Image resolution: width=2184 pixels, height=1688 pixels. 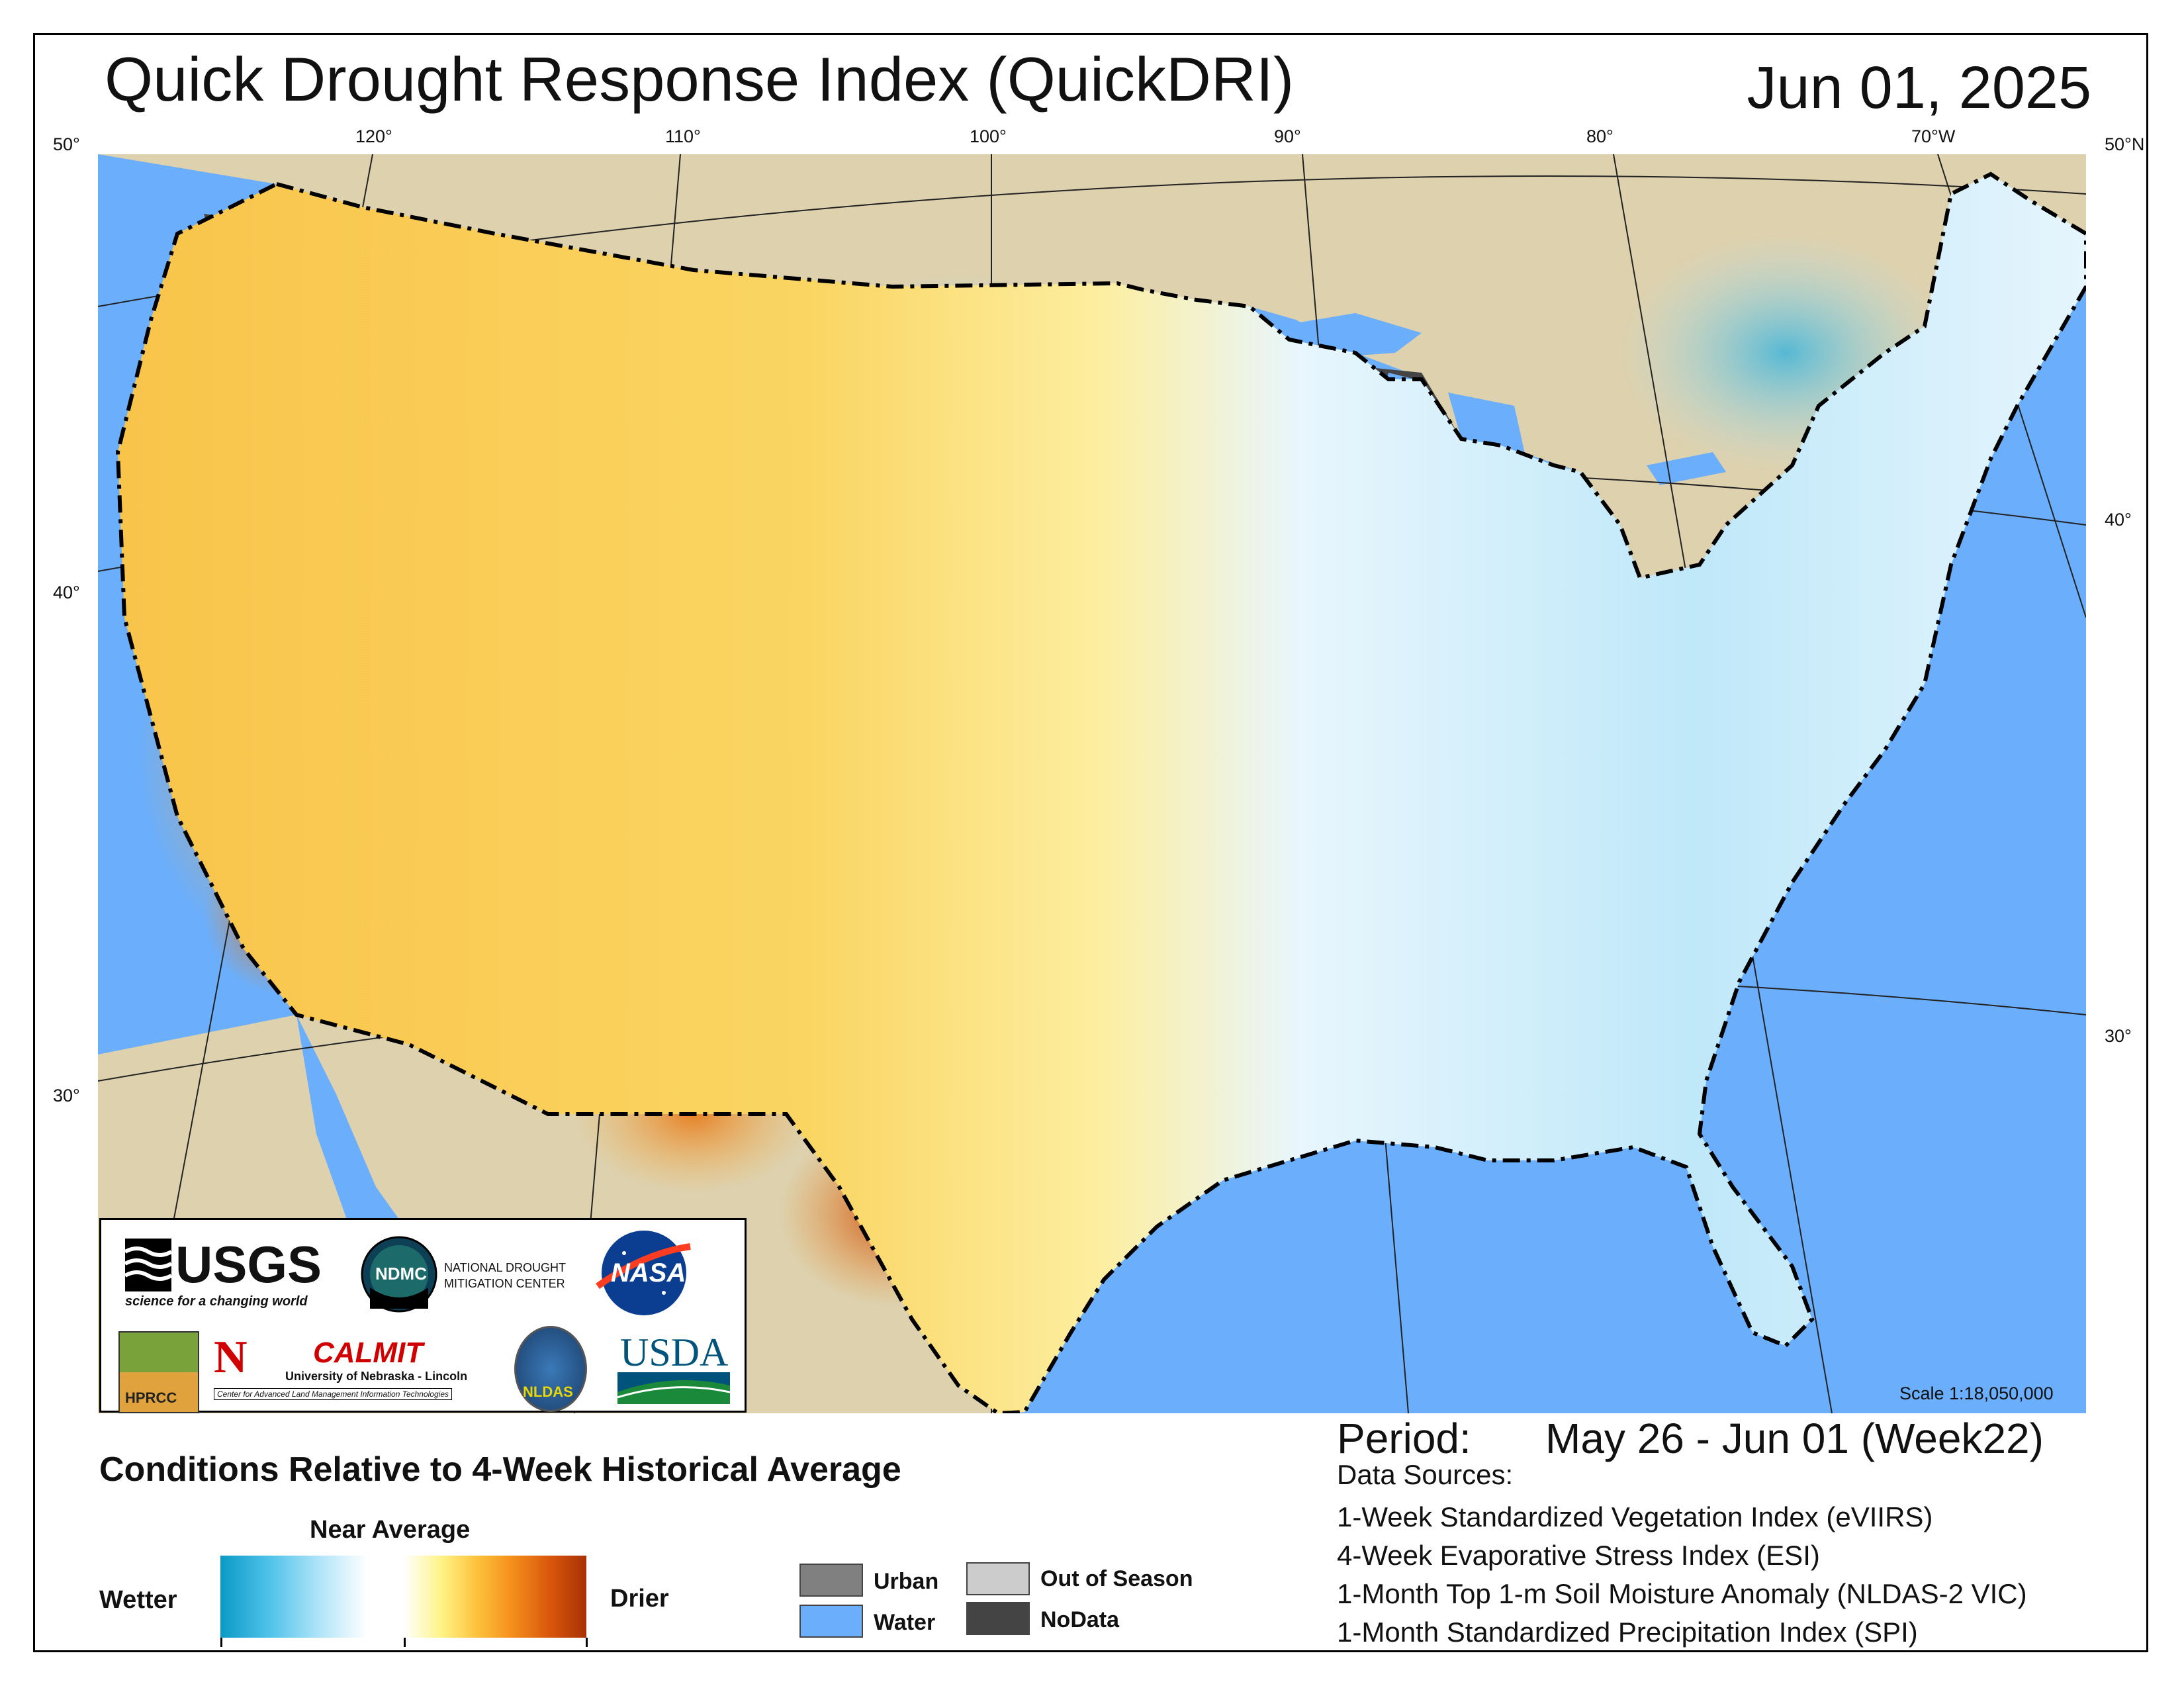 I want to click on usgs-tagline: science for a changing world, so click(x=216, y=1301).